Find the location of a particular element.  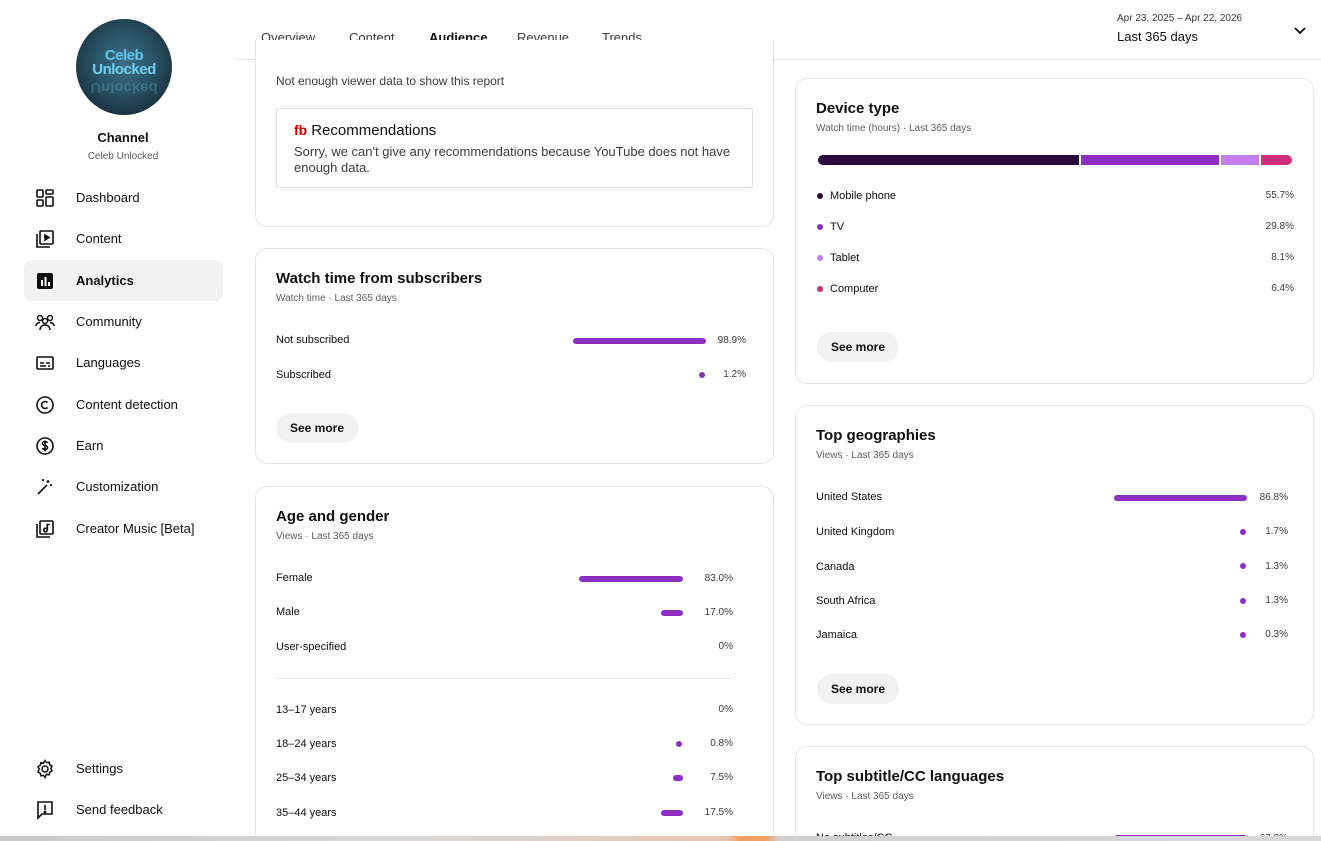

sidebar-item-label: Content detection is located at coordinates (127, 404).